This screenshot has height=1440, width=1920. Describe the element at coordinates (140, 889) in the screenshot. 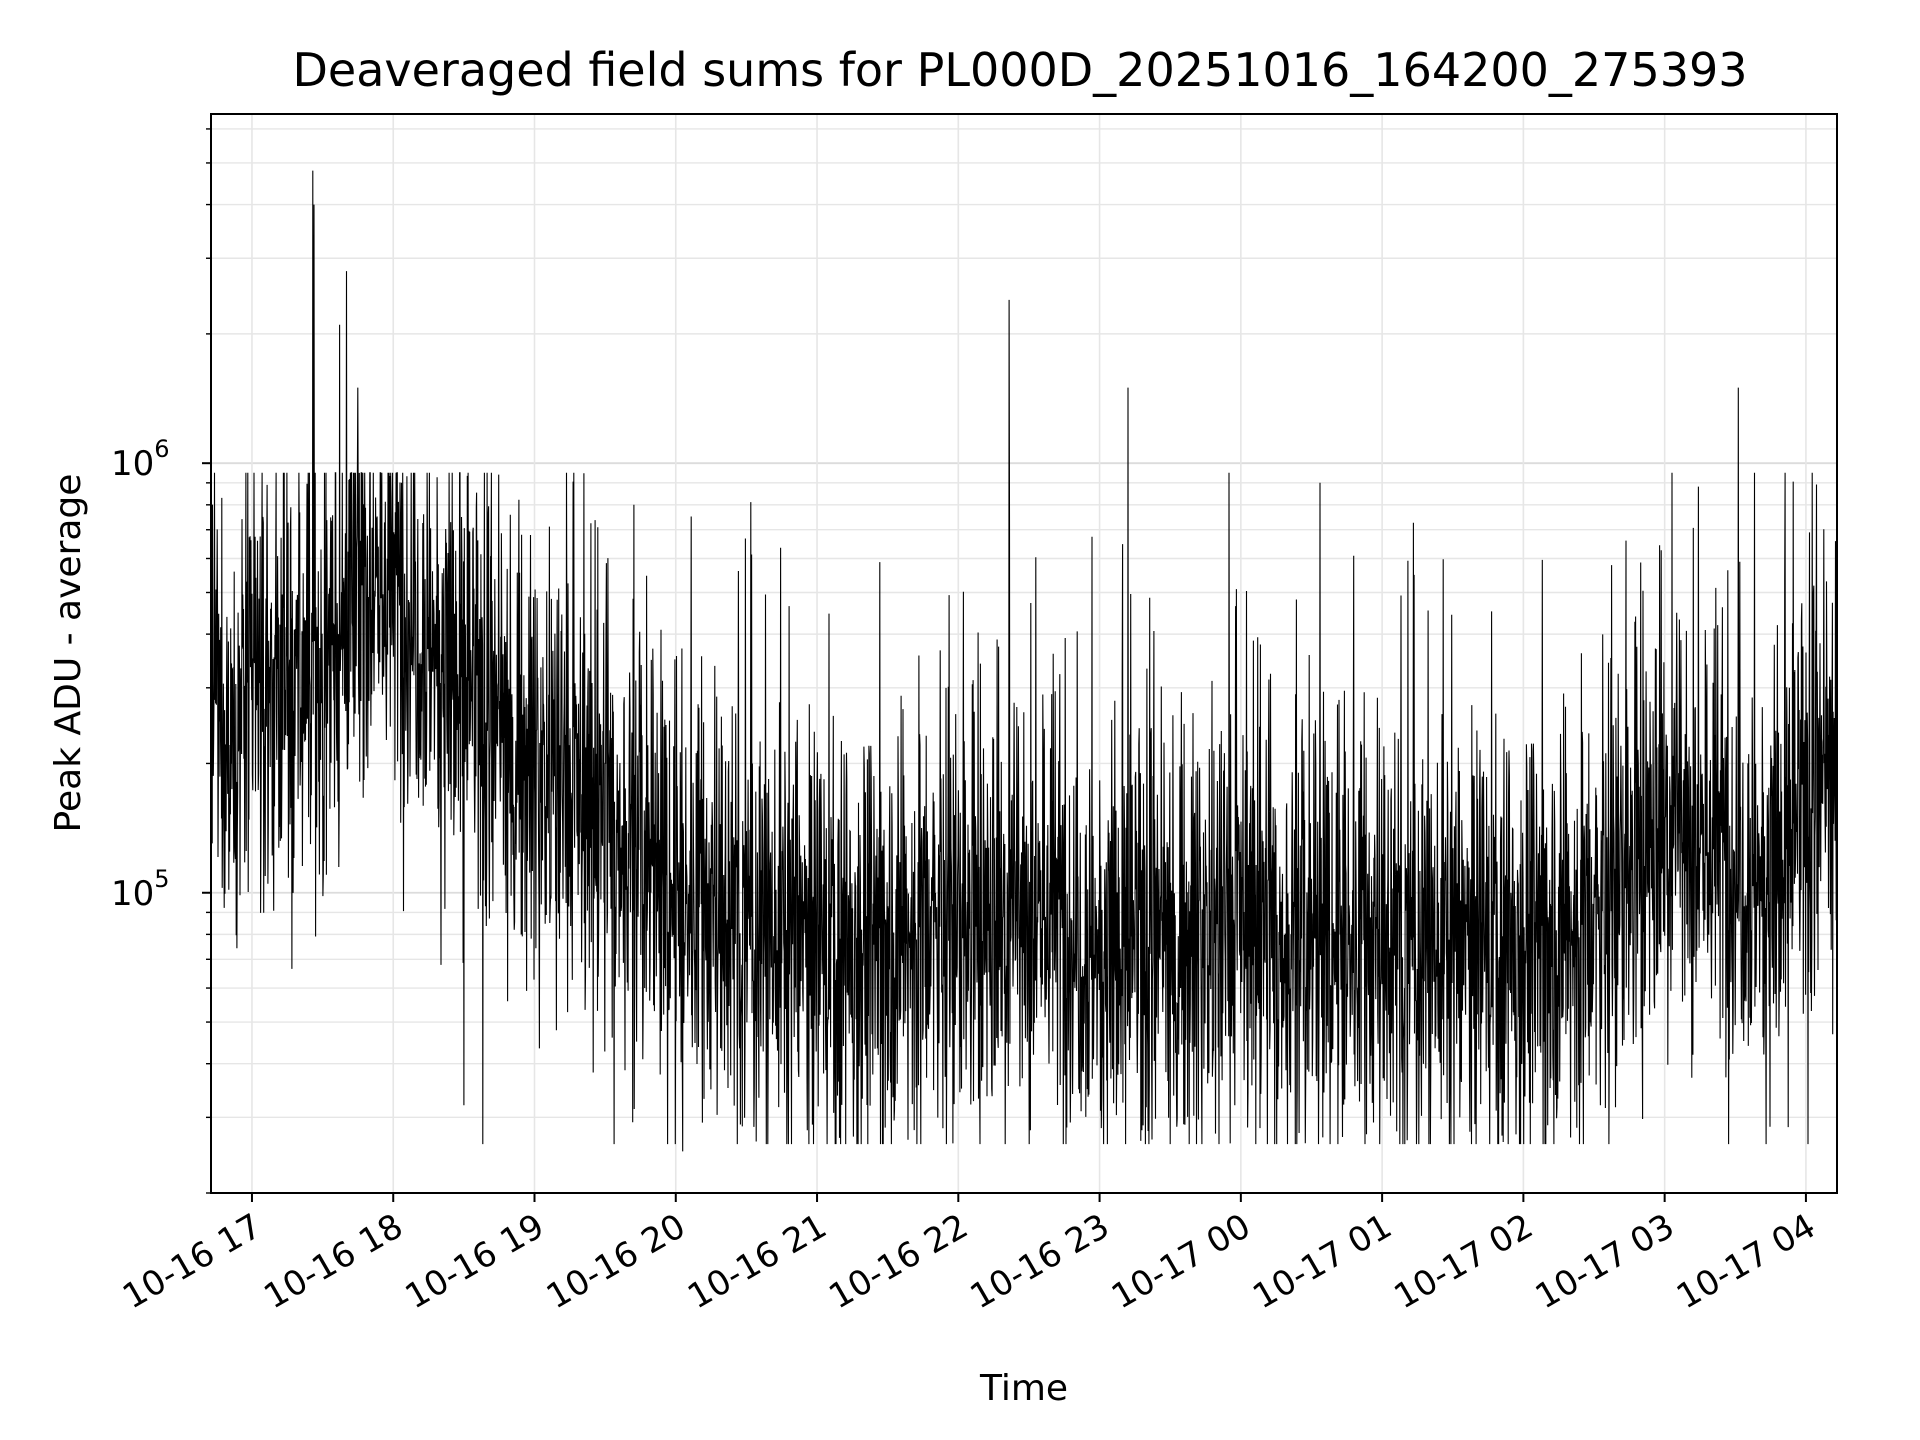

I see `y-tick-label: 10⁵` at that location.